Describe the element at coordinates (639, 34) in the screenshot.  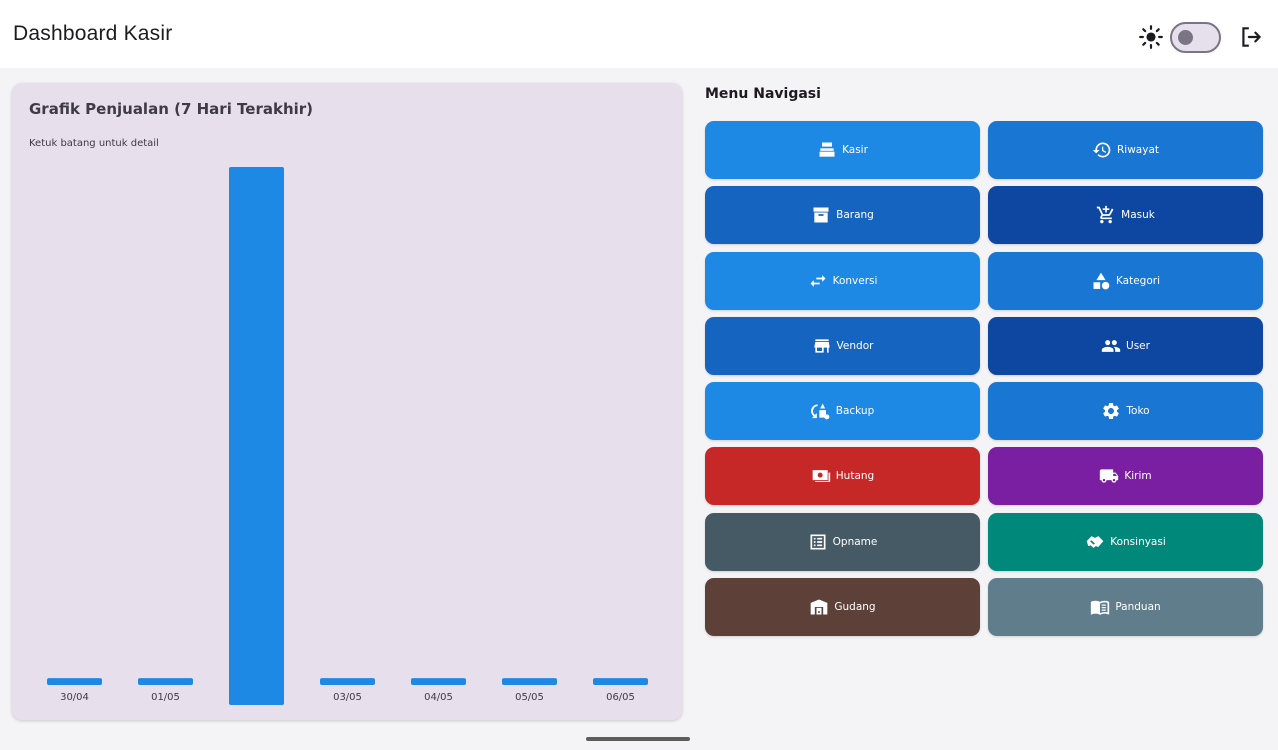
I see `app-bar: Dashboard Kasir` at that location.